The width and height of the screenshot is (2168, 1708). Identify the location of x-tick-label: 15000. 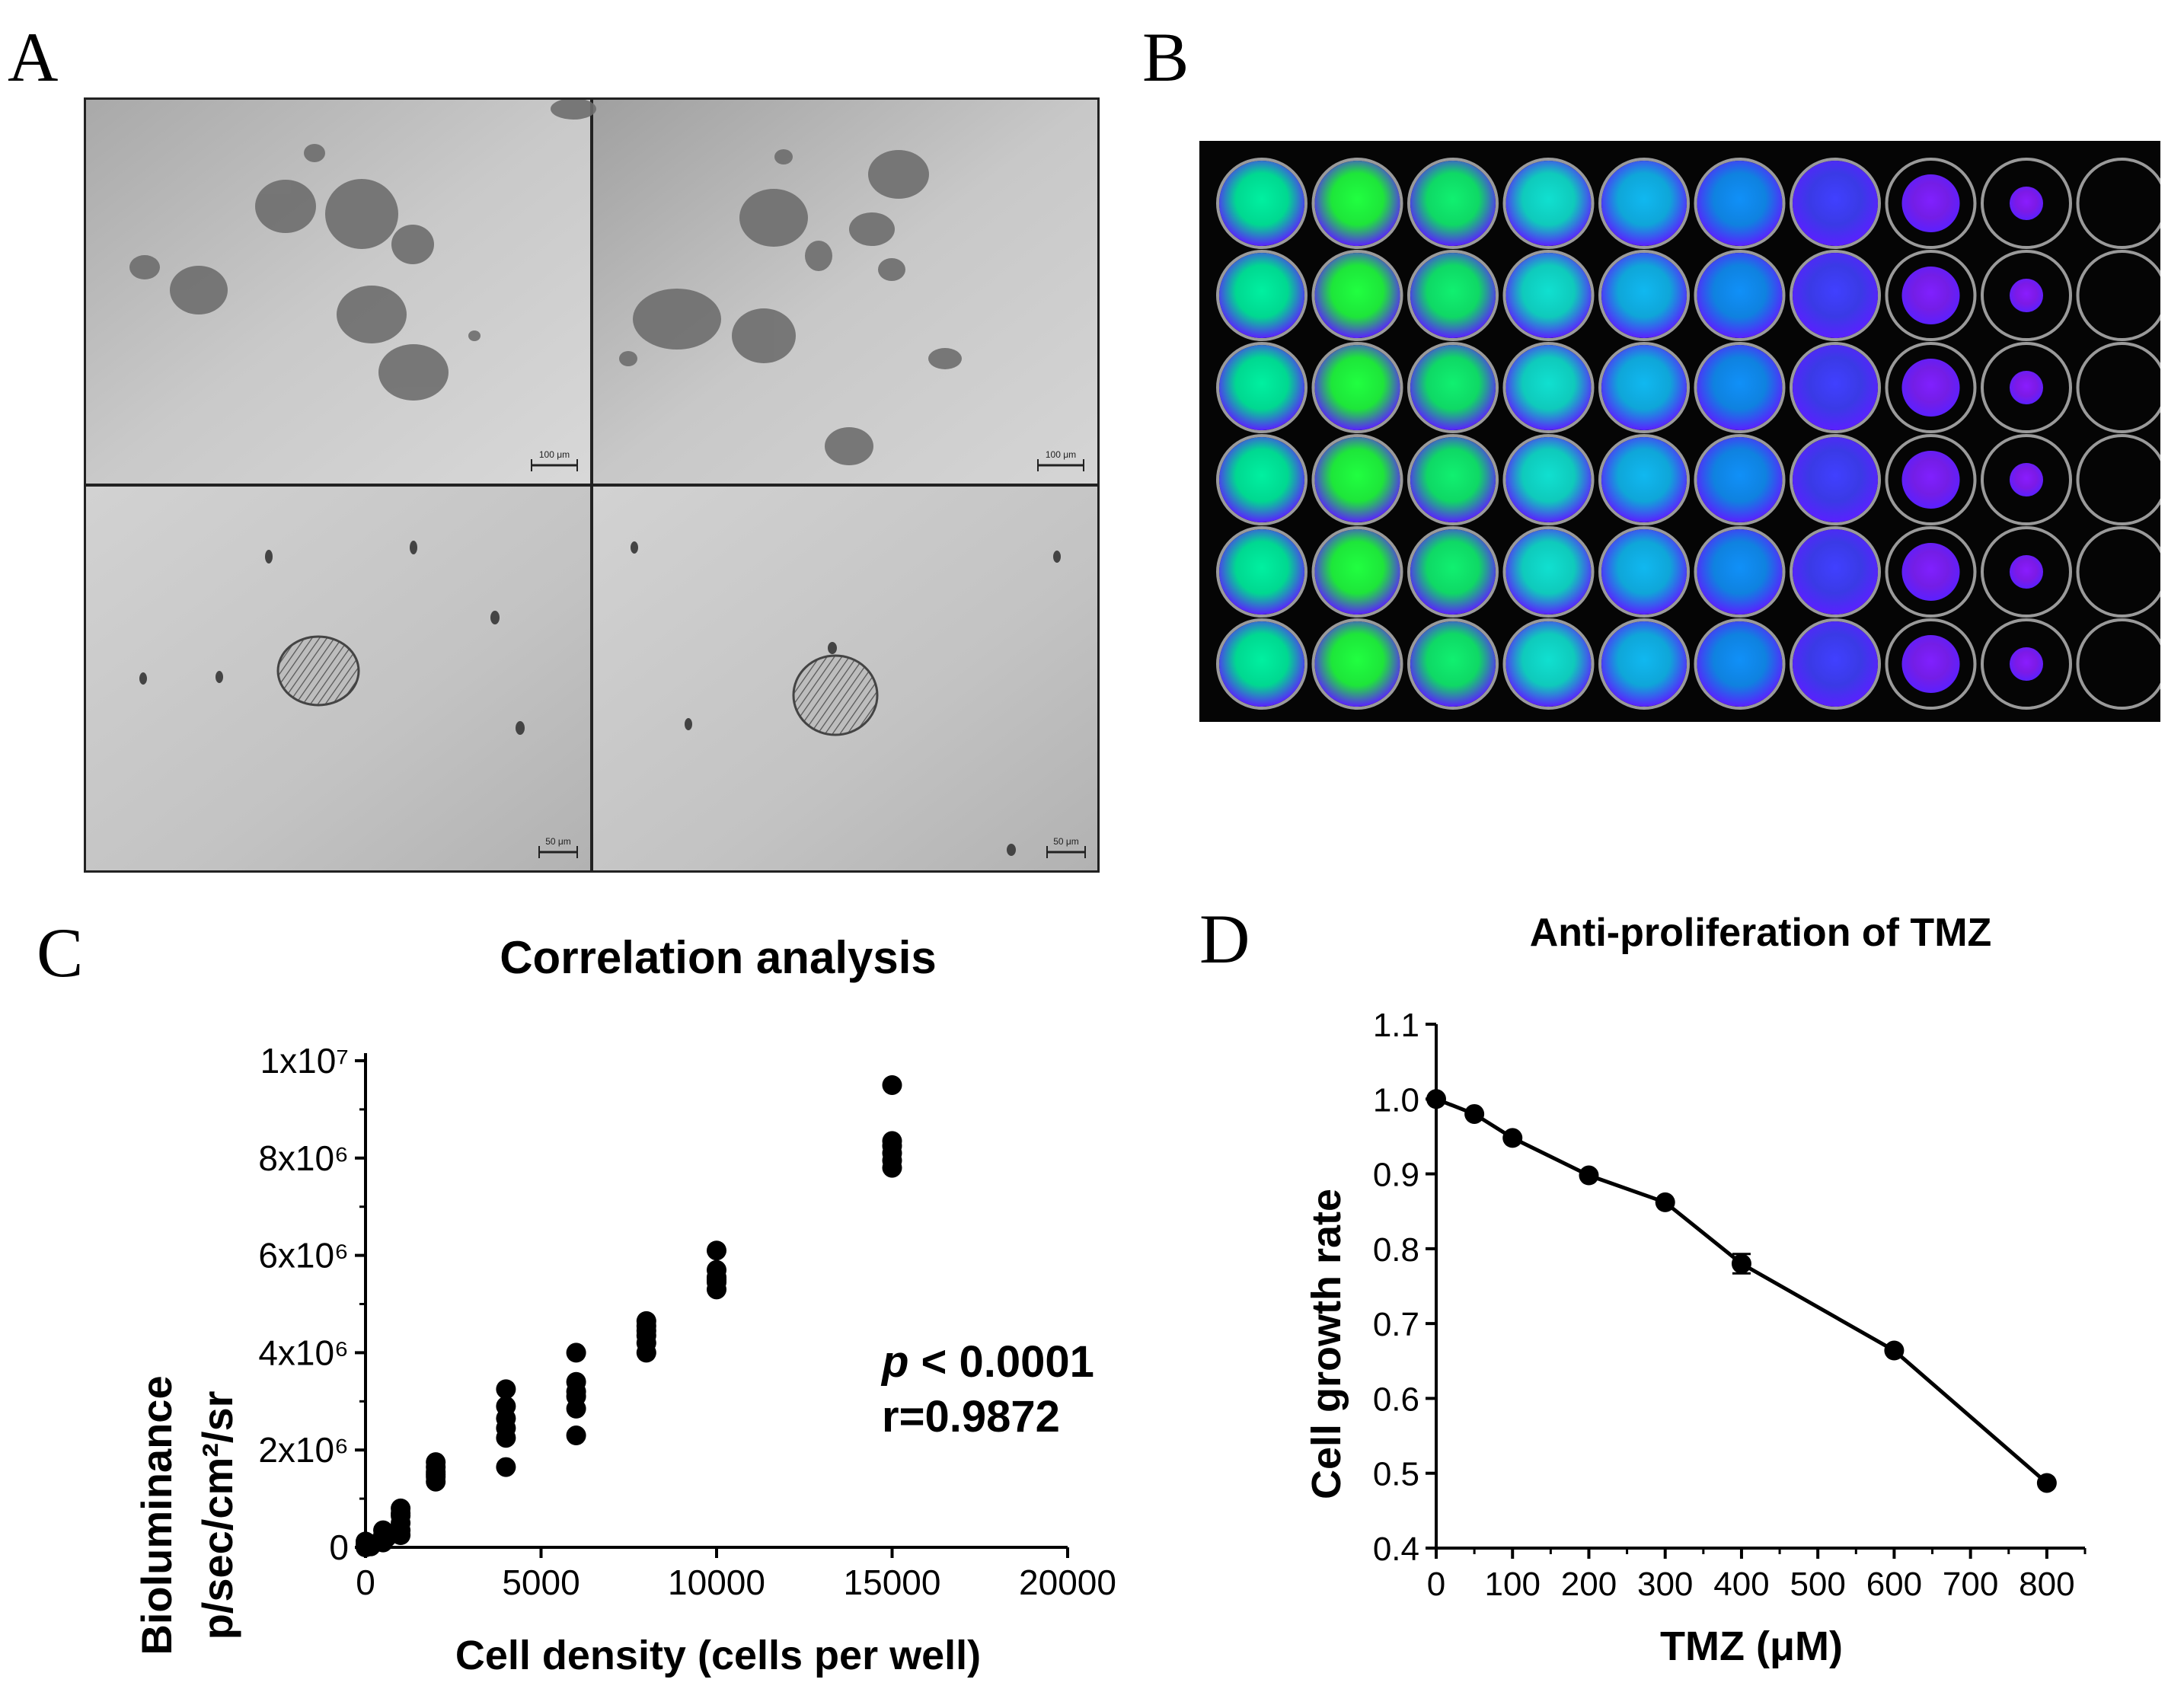
(892, 1582).